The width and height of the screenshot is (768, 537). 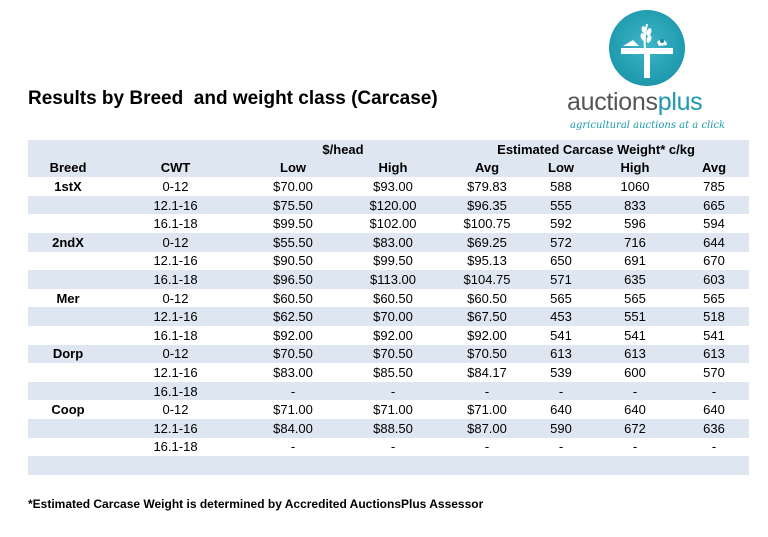 What do you see at coordinates (68, 242) in the screenshot?
I see `breed-cell: 2ndX` at bounding box center [68, 242].